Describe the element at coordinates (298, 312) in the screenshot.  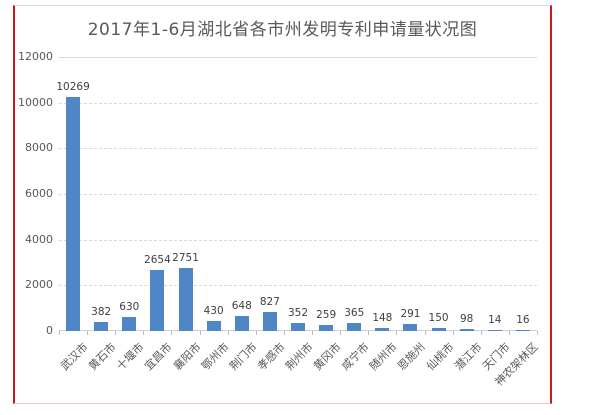
I see `bar-value-label: 352` at that location.